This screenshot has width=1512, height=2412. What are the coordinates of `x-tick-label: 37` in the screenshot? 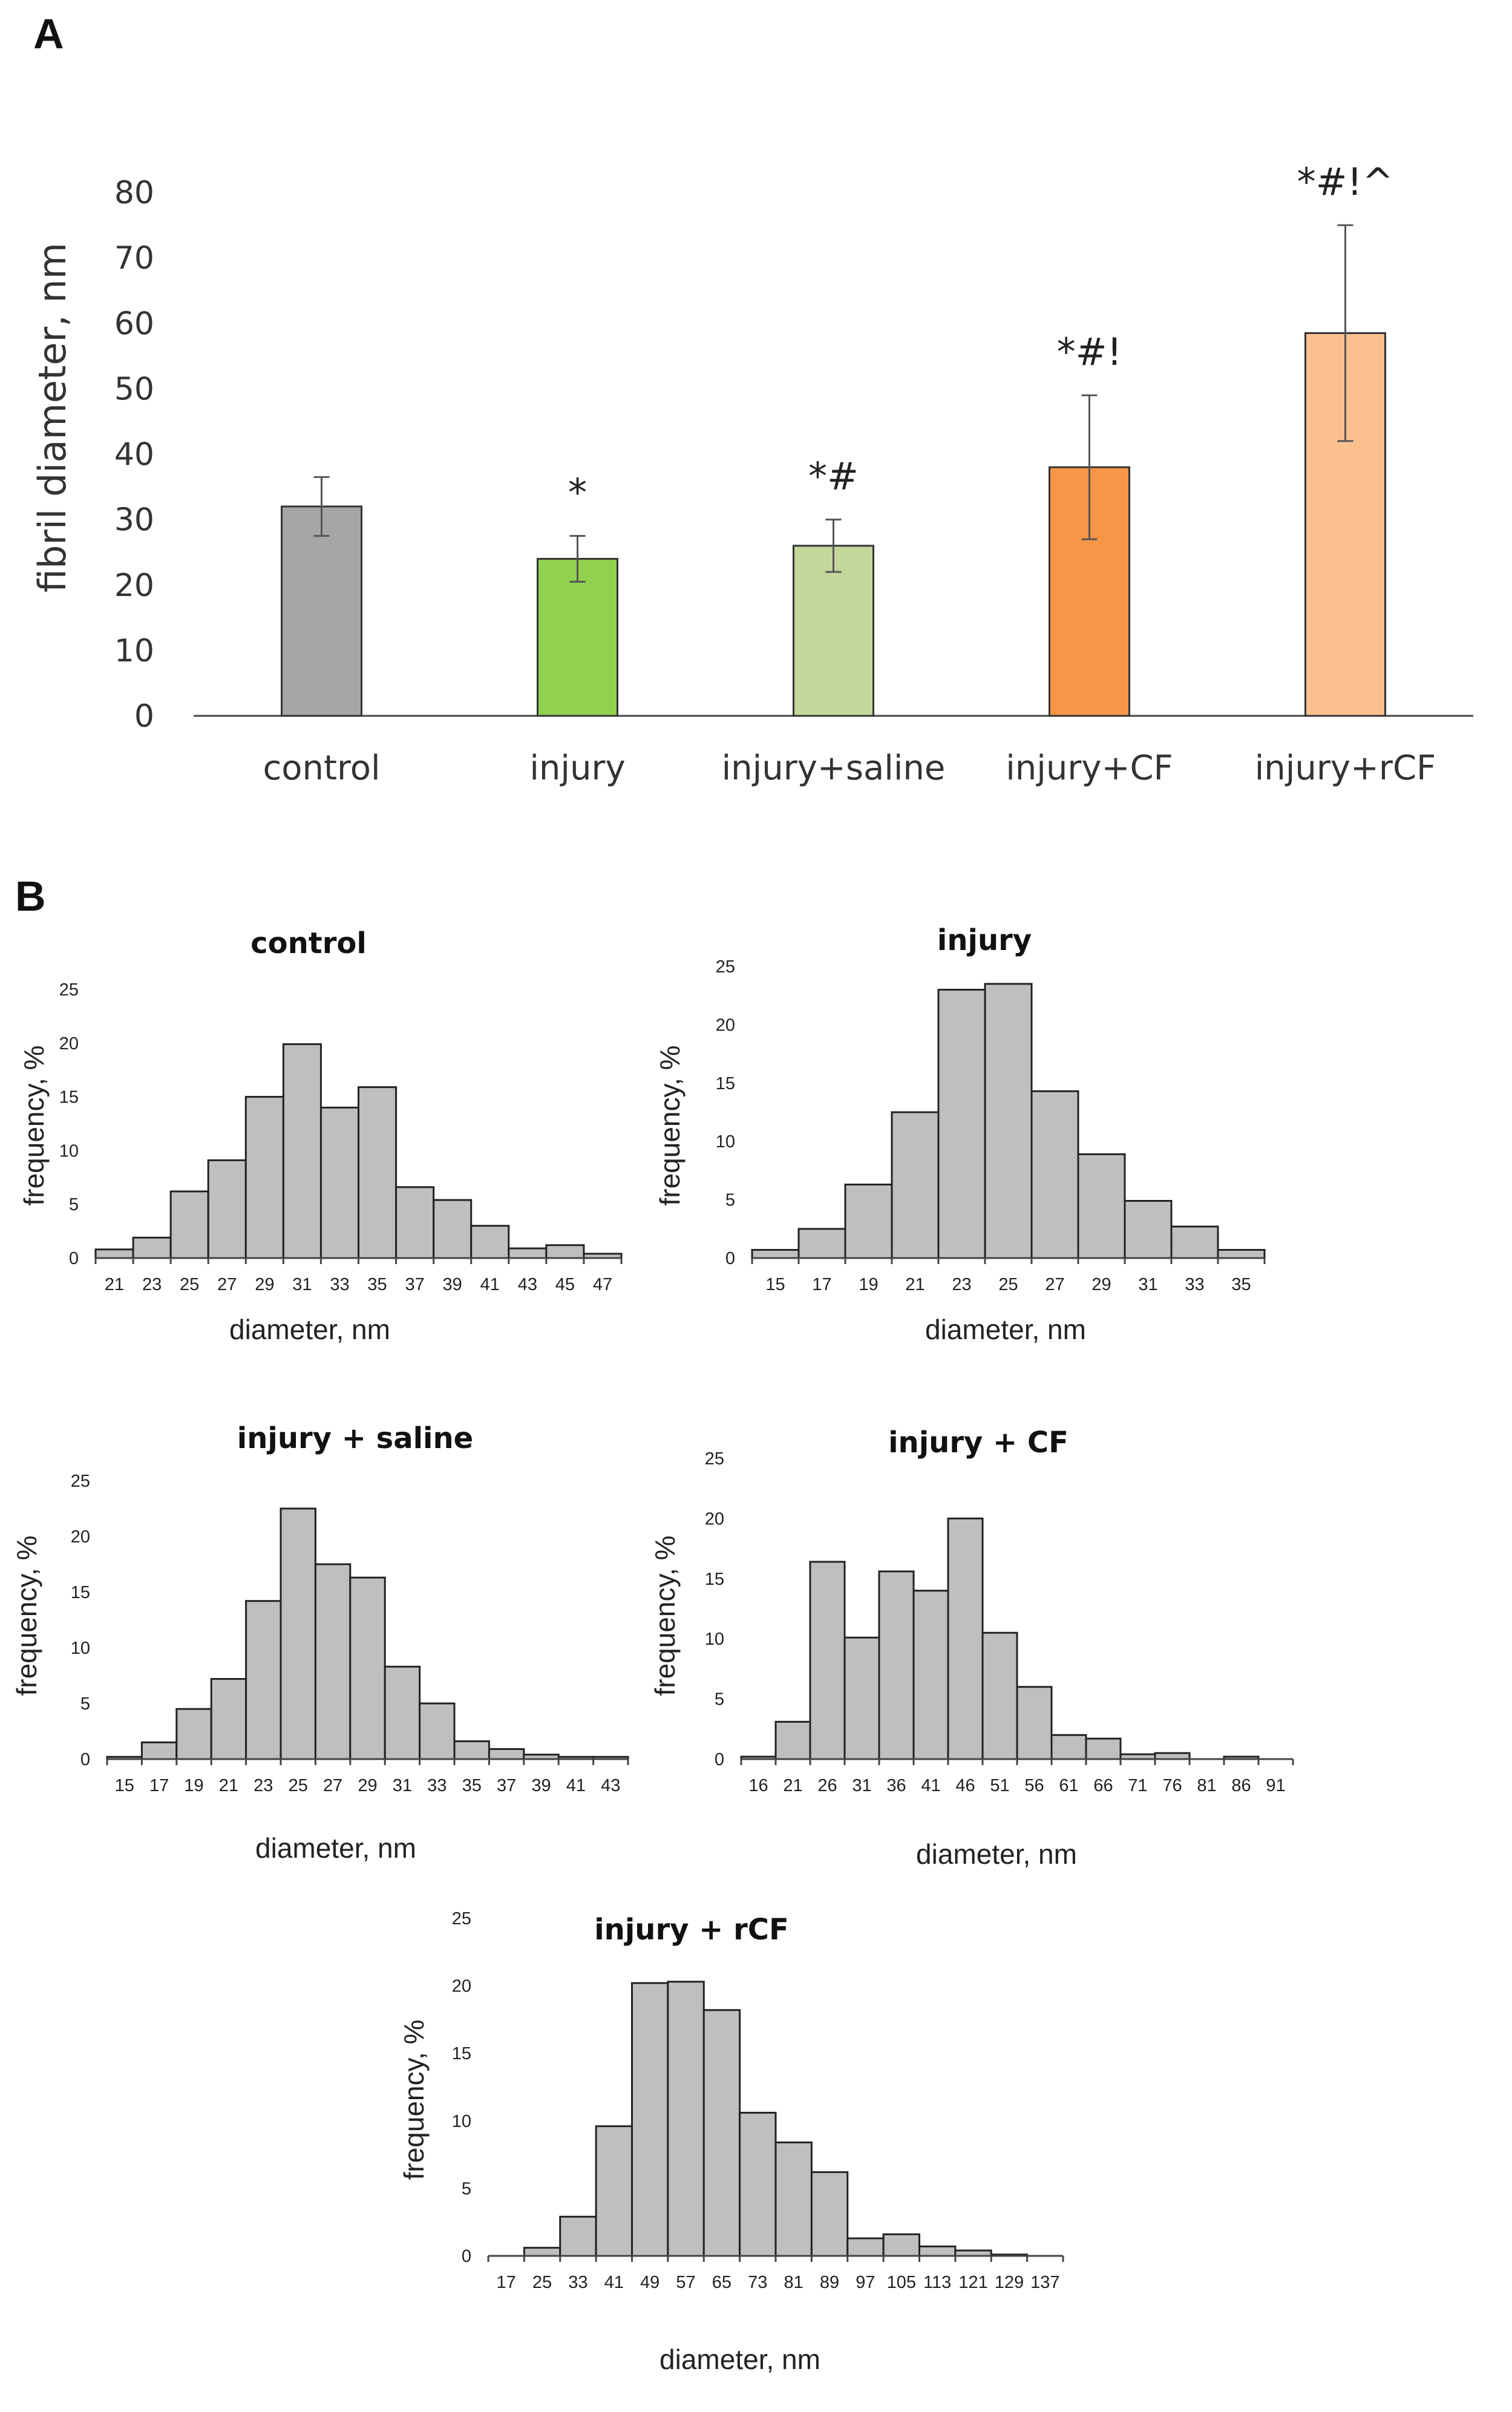 It's located at (414, 1284).